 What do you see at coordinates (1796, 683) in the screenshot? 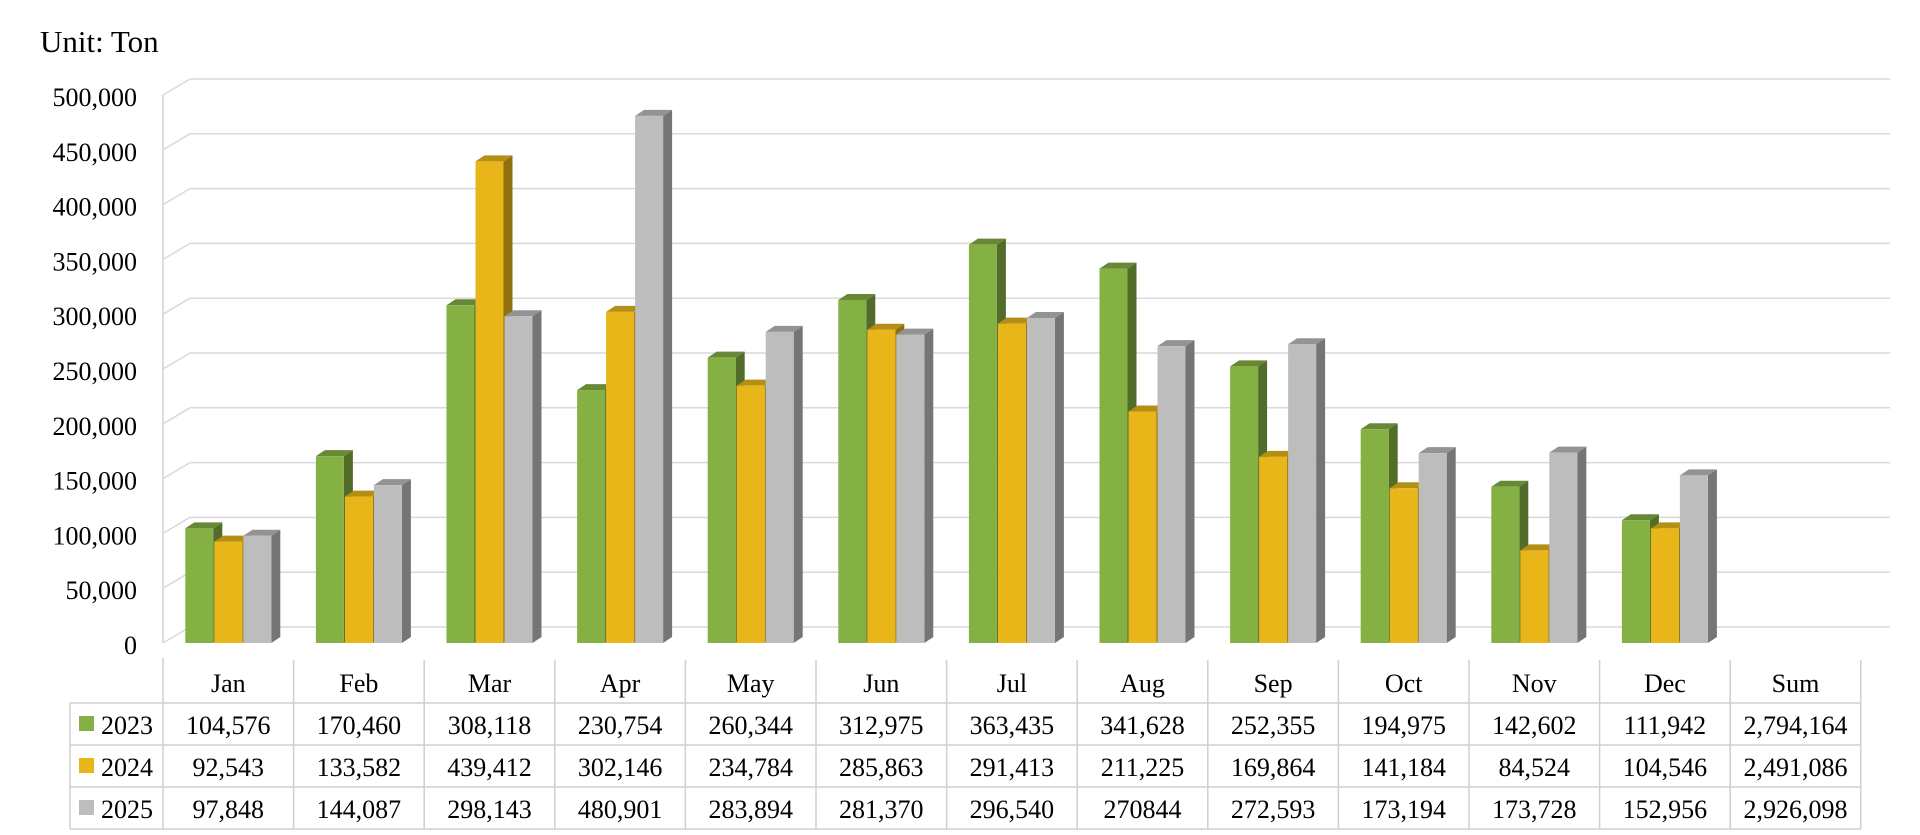
I see `table-header-cell: Sum` at bounding box center [1796, 683].